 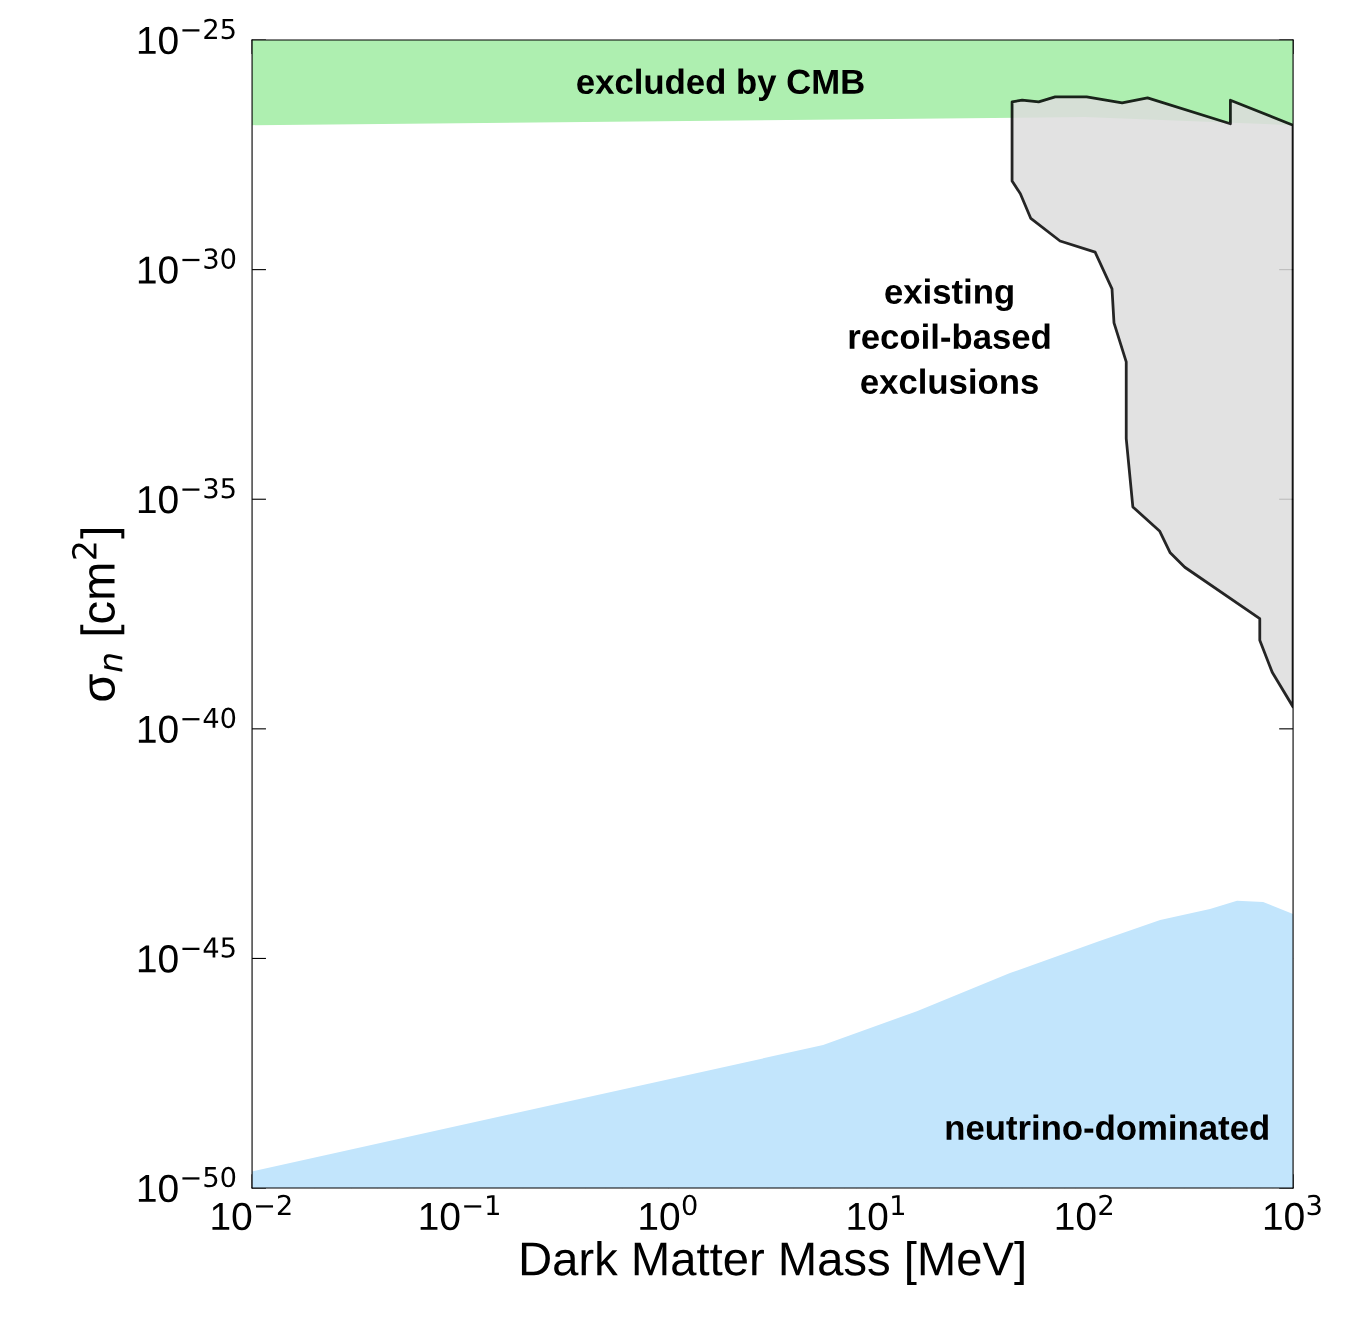 I want to click on annotation: existing recoil-based exclusions, so click(x=949, y=336).